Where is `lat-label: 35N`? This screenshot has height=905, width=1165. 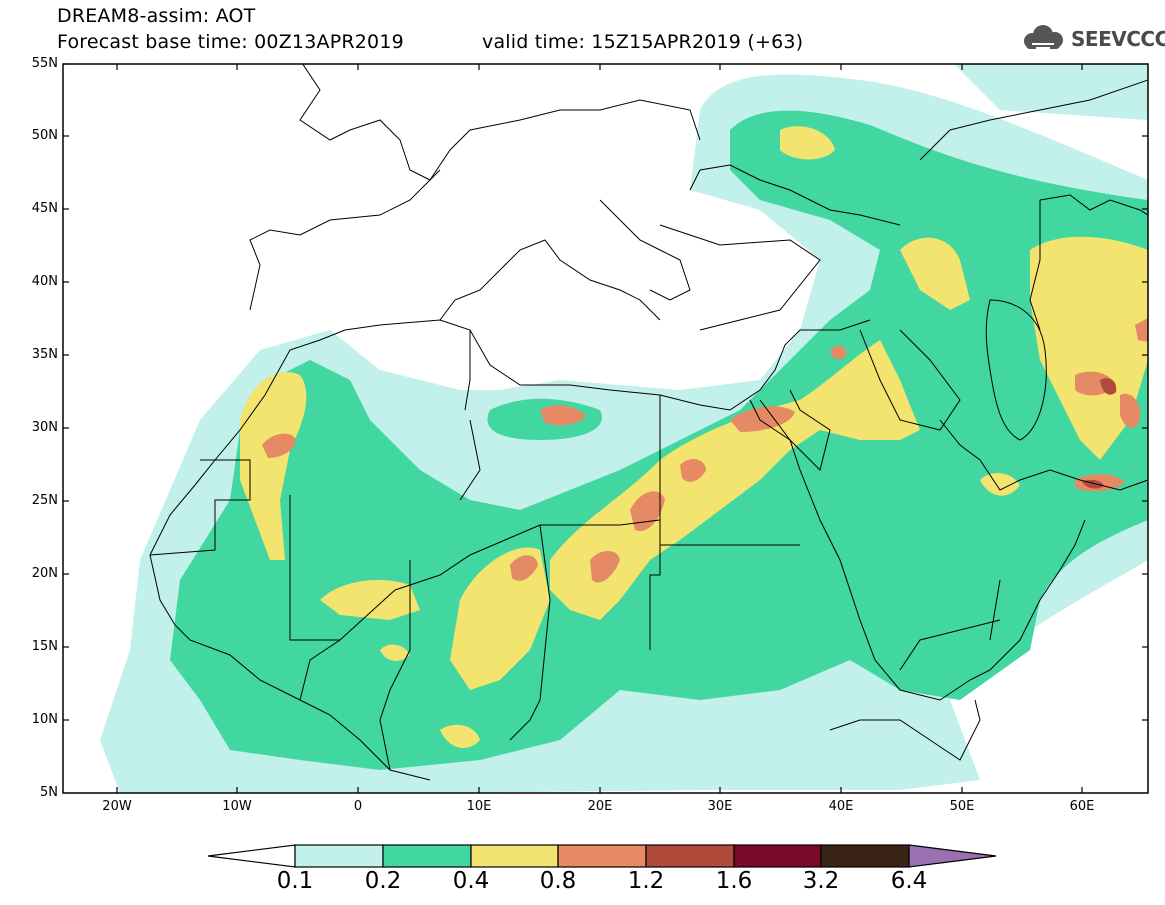
lat-label: 35N is located at coordinates (44, 354).